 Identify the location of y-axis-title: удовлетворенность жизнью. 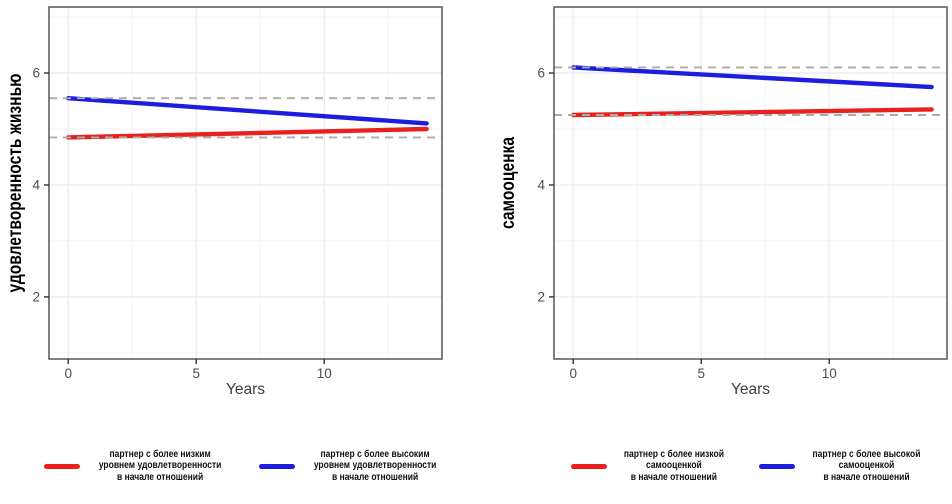
(15, 183).